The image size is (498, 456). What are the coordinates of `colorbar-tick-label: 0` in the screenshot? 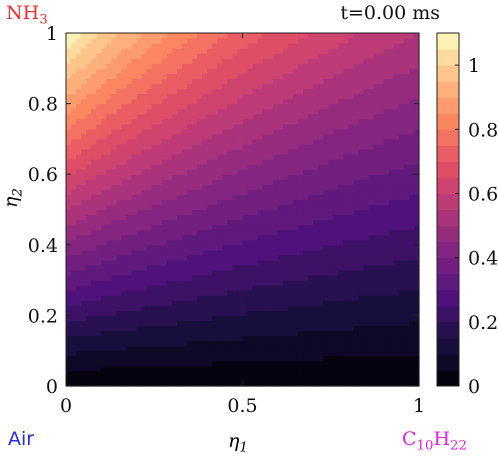 It's located at (474, 387).